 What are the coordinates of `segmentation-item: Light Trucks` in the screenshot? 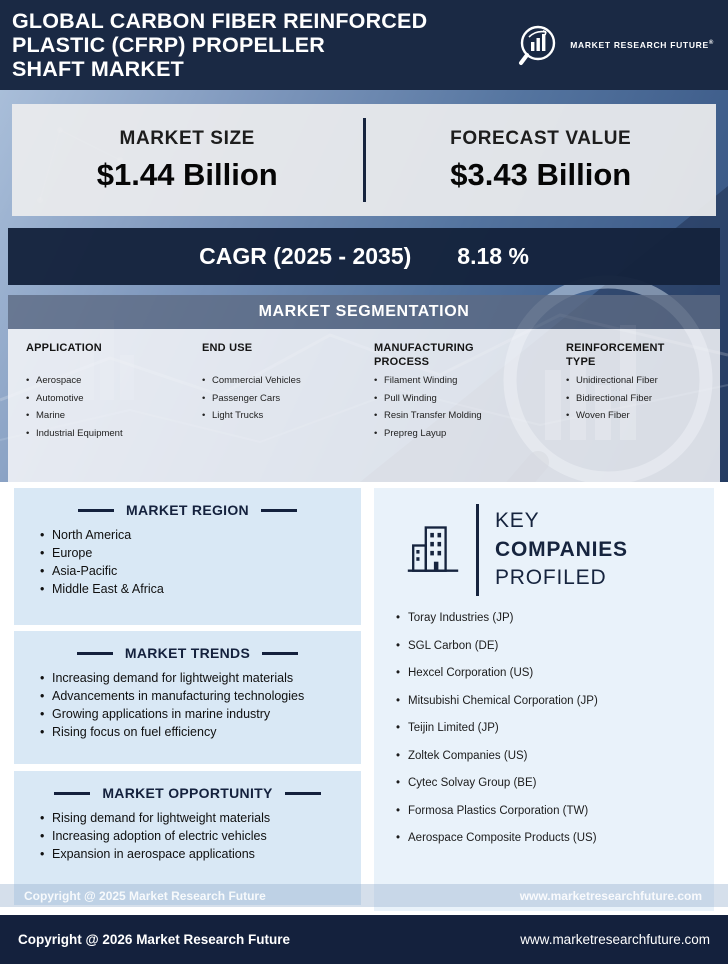 It's located at (288, 415).